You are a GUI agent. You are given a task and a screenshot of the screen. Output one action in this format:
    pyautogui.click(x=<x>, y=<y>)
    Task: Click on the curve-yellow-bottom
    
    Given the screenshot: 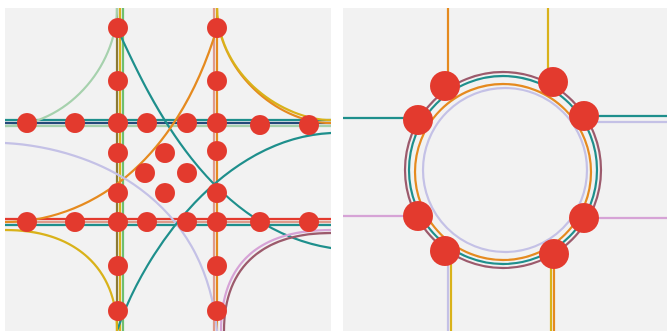 What is the action you would take?
    pyautogui.click(x=62, y=279)
    